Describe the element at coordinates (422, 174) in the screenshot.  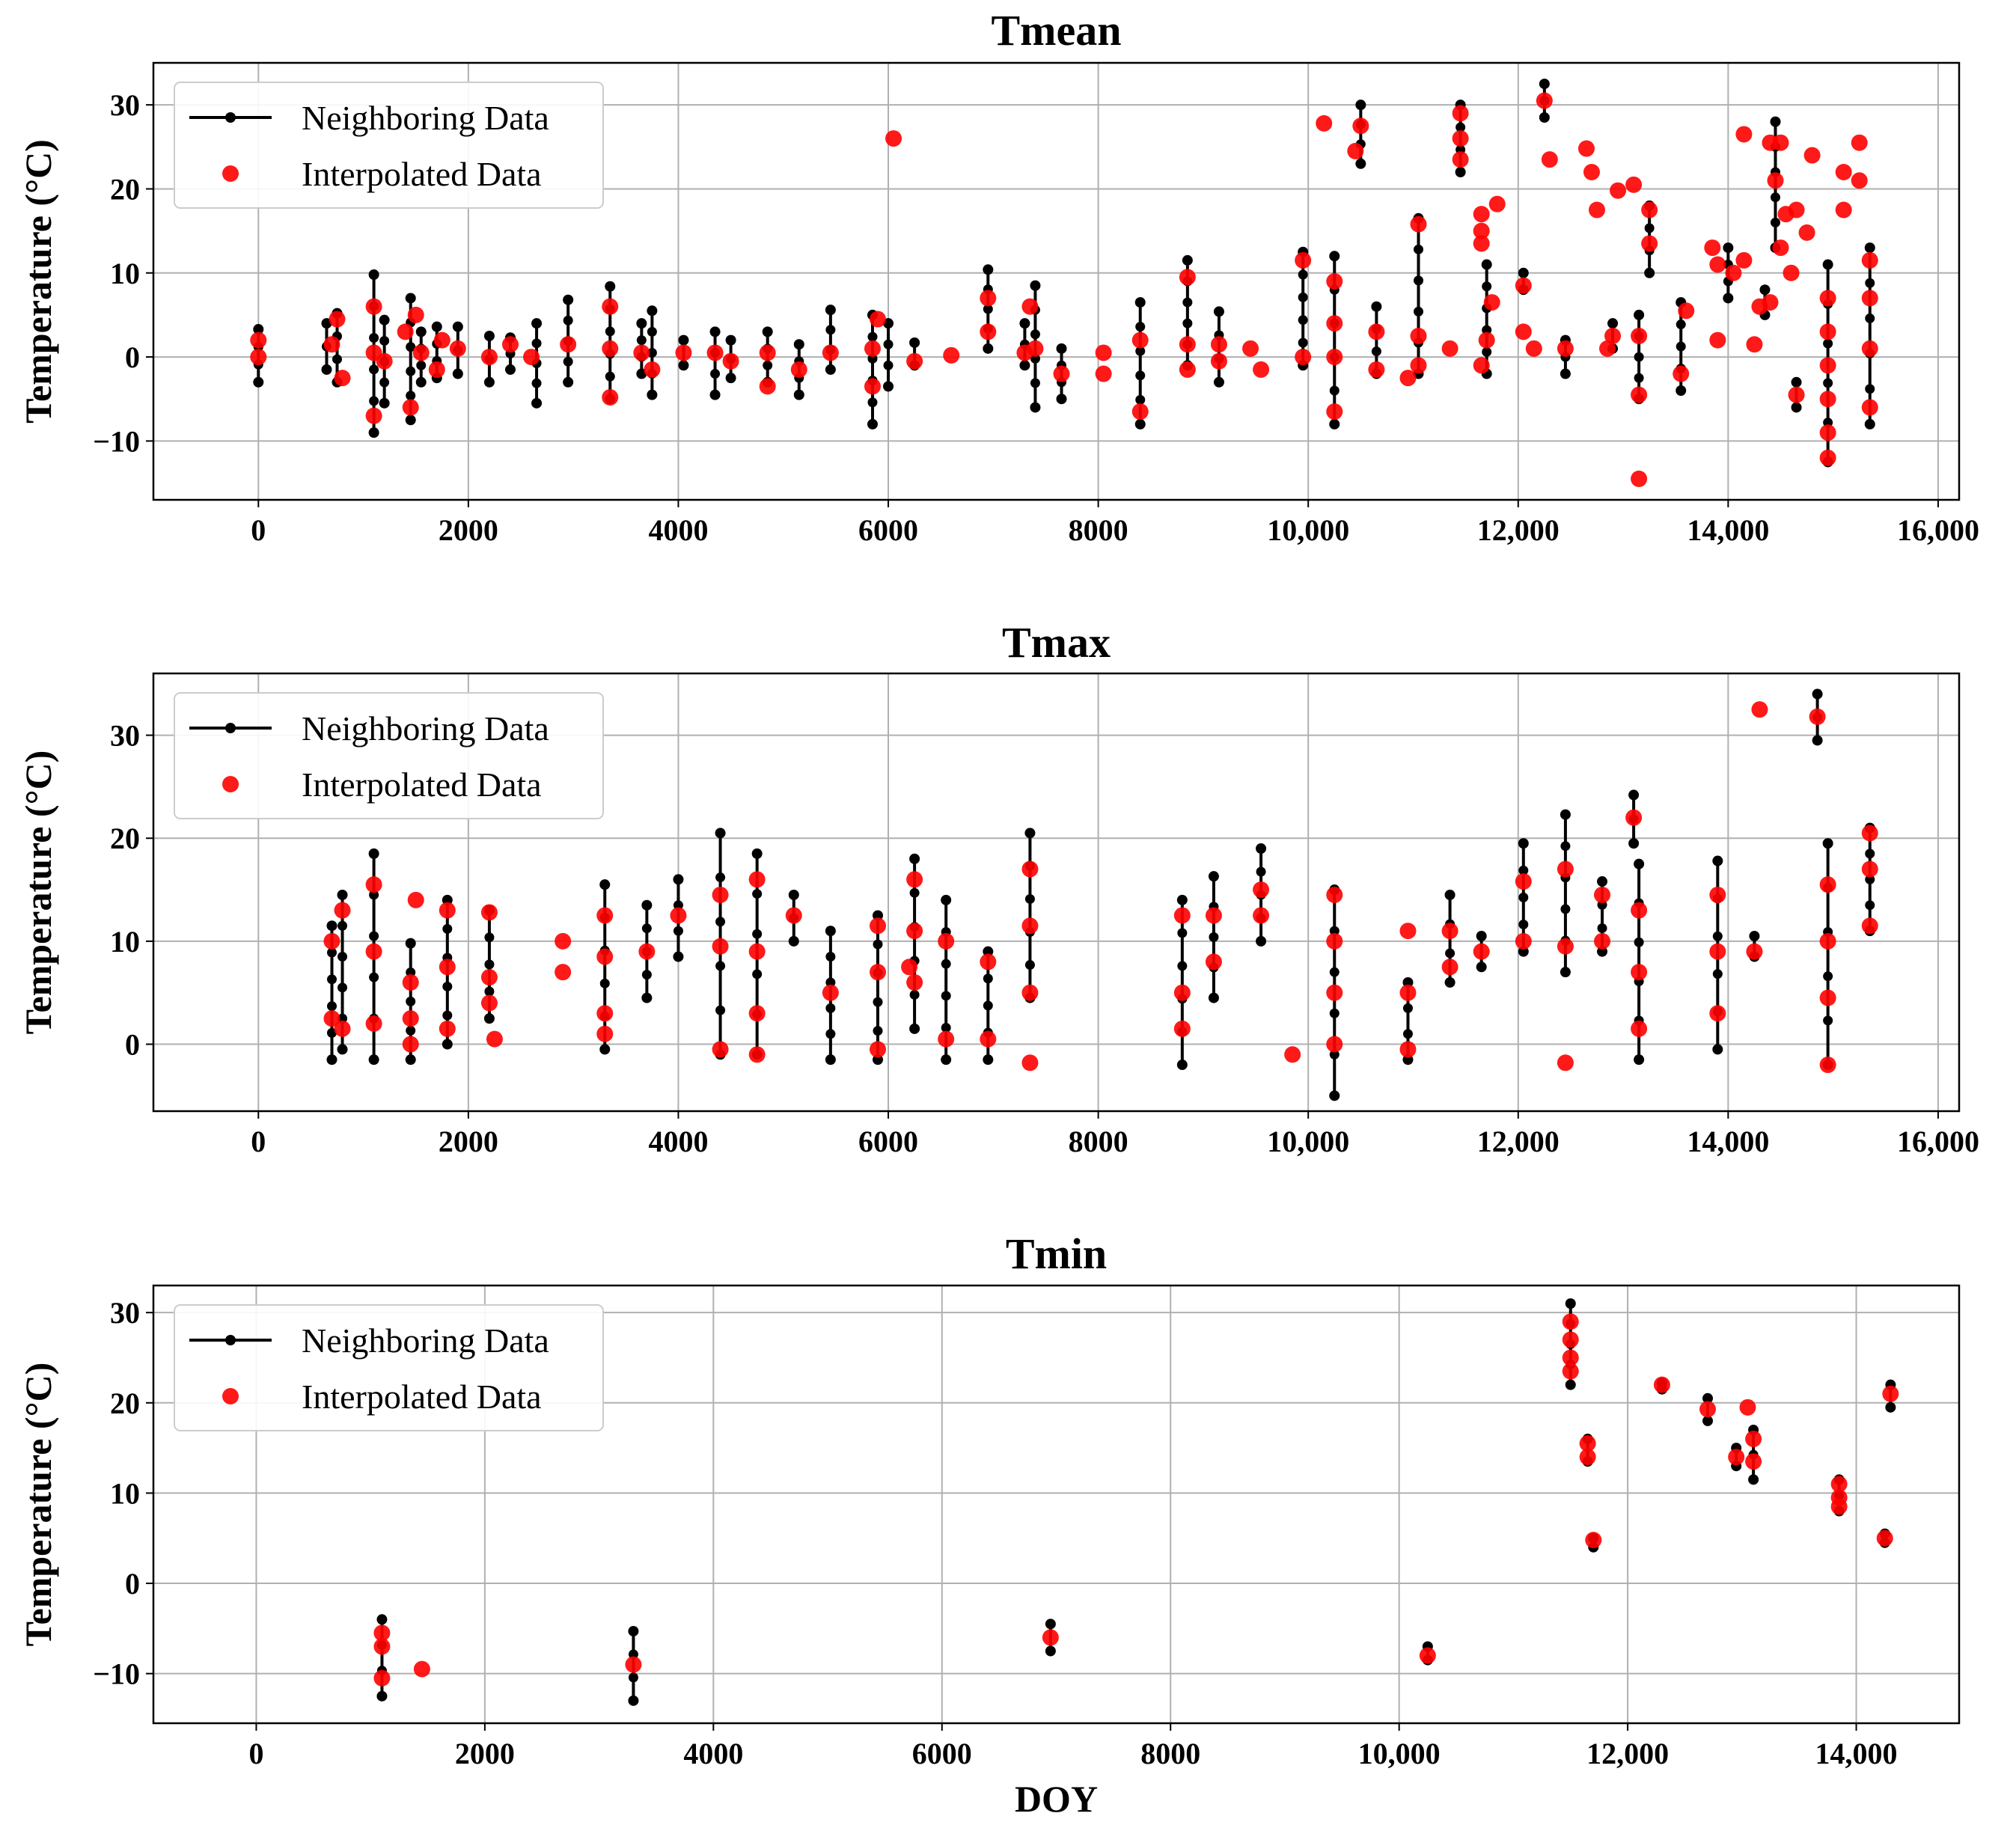
I see `legend-entry-interpolated: Interpolated Data` at that location.